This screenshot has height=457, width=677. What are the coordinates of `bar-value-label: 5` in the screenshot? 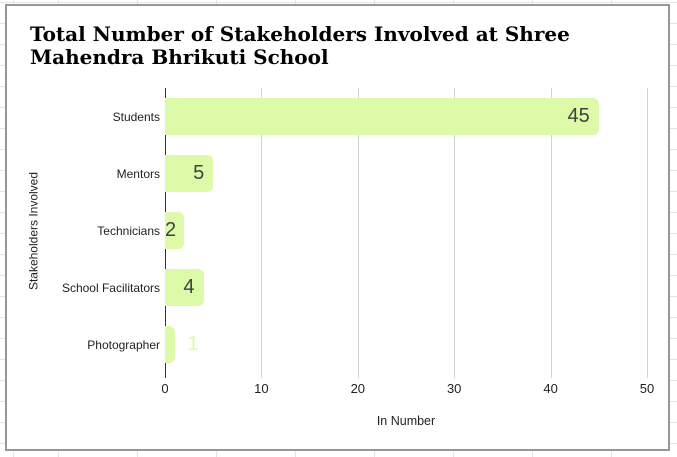 It's located at (199, 173).